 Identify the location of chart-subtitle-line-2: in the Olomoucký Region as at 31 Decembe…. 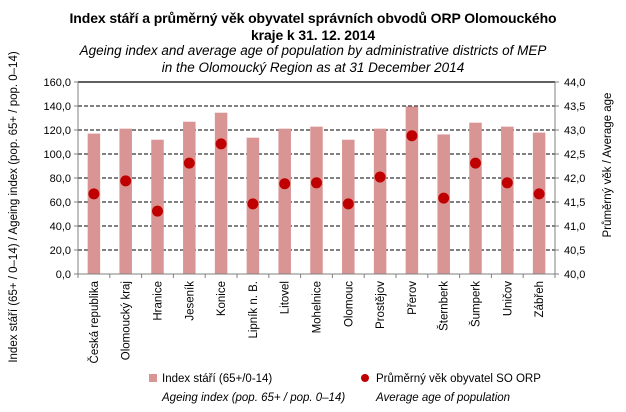
(313, 67).